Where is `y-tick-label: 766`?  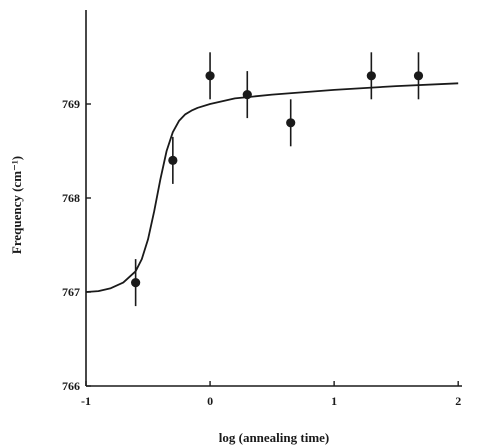
y-tick-label: 766 is located at coordinates (71, 386).